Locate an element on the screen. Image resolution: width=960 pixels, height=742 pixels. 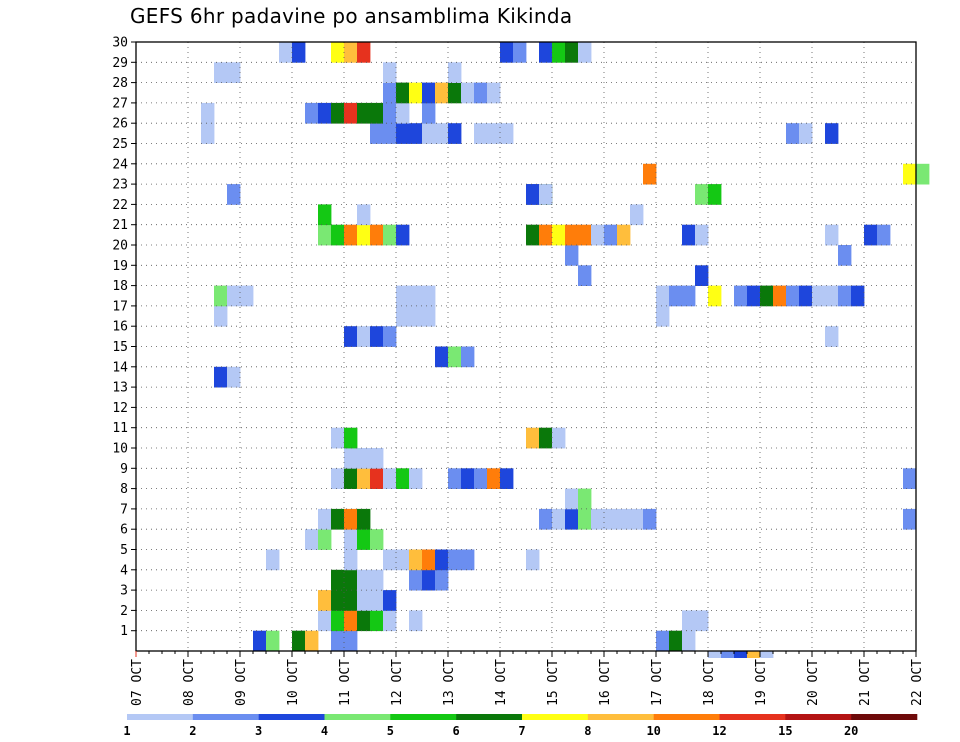
legend-swatch is located at coordinates (489, 717).